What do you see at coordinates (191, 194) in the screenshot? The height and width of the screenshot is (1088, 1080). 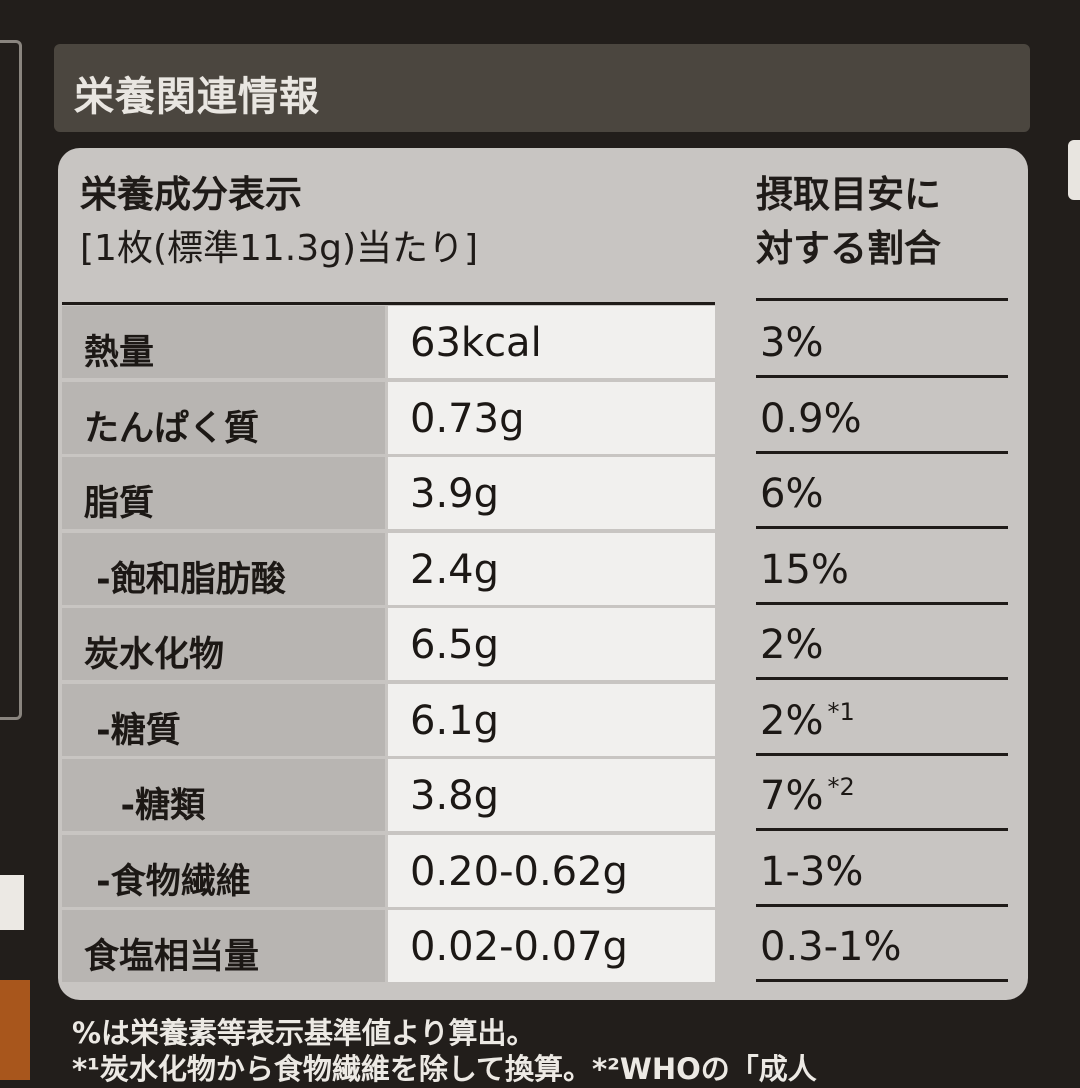 I see `table-title: 栄養成分表示` at bounding box center [191, 194].